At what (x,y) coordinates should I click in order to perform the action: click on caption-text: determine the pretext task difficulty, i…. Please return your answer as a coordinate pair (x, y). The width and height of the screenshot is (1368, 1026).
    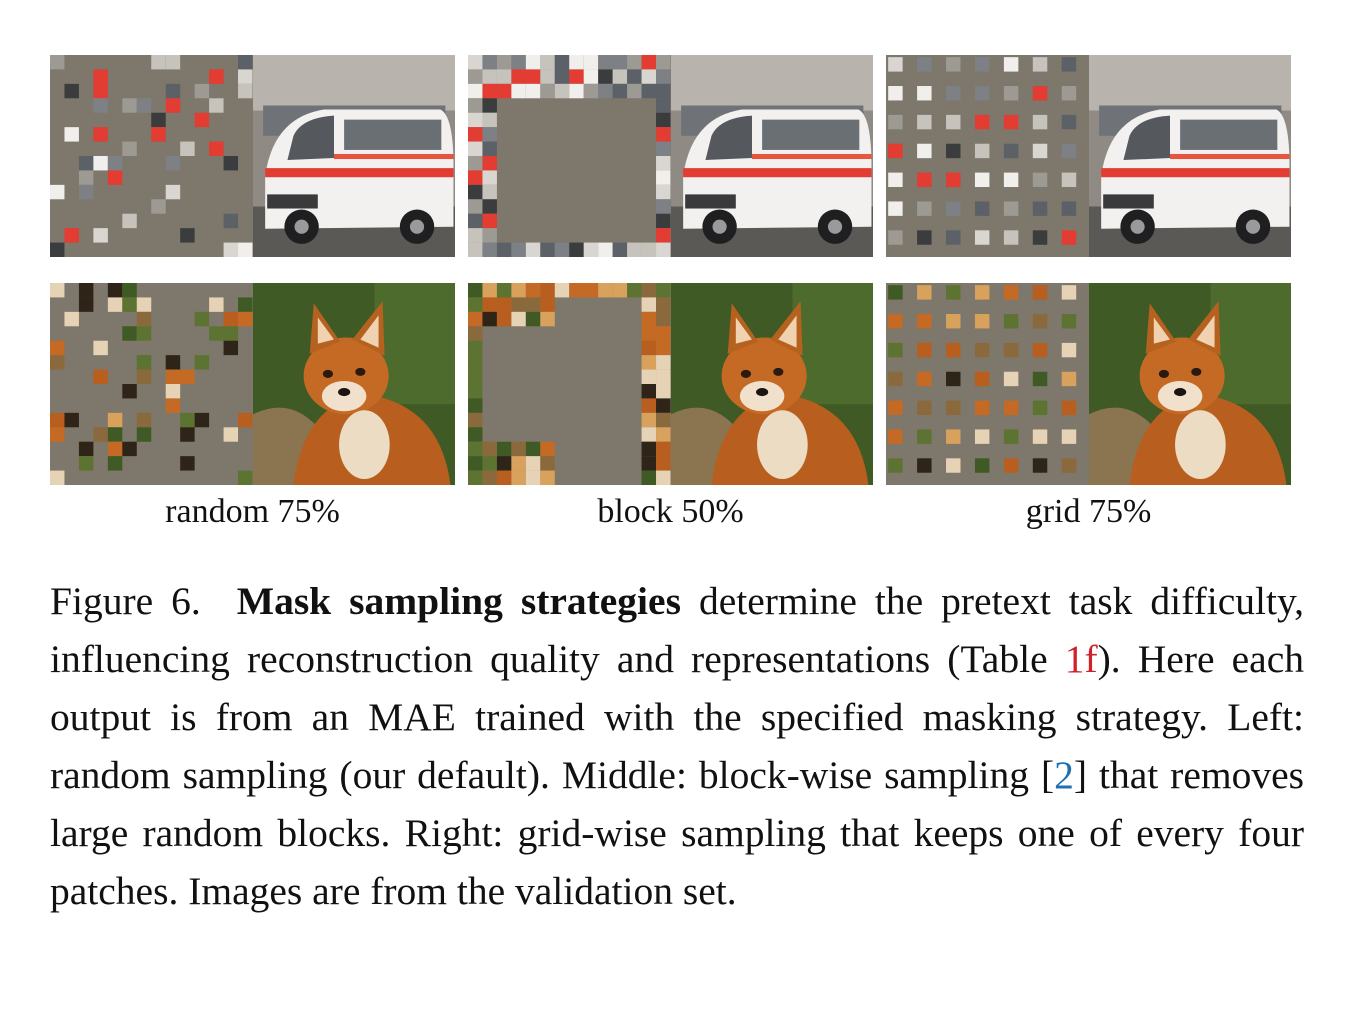
    Looking at the image, I should click on (677, 630).